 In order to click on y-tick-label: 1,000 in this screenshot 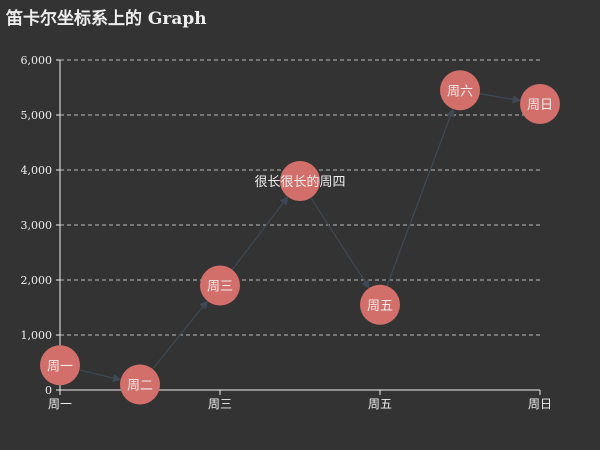, I will do `click(37, 335)`.